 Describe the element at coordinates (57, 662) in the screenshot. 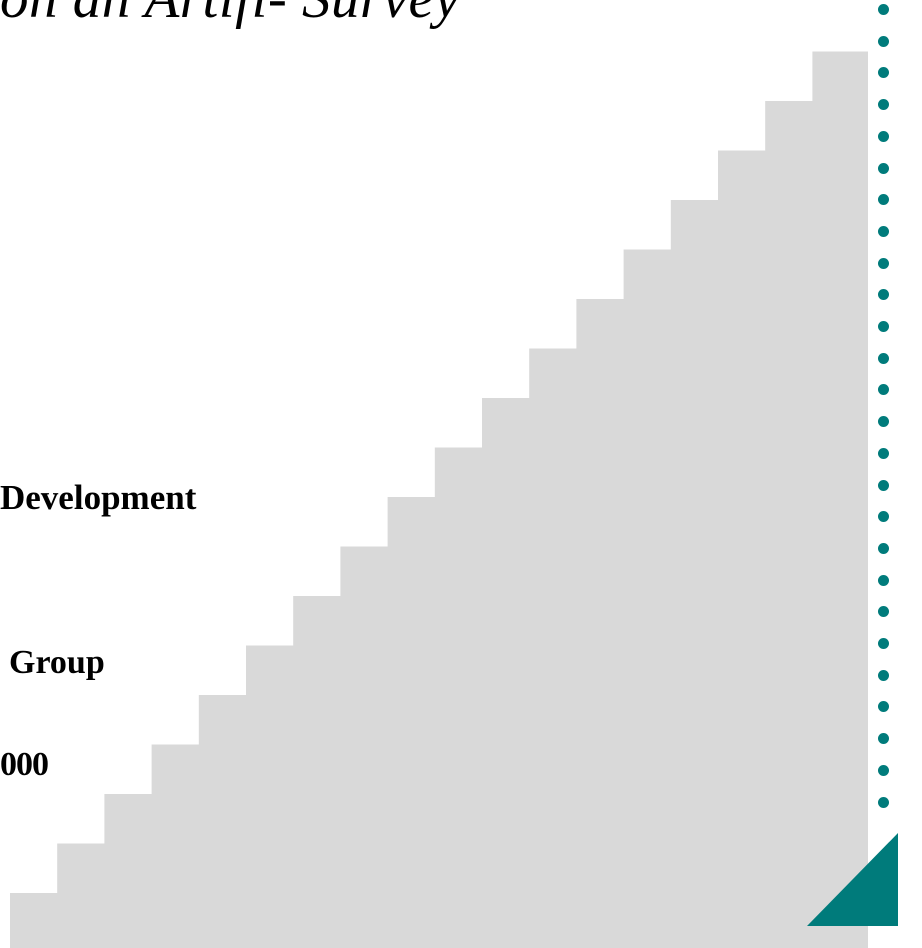

I see `group-label: Group` at that location.